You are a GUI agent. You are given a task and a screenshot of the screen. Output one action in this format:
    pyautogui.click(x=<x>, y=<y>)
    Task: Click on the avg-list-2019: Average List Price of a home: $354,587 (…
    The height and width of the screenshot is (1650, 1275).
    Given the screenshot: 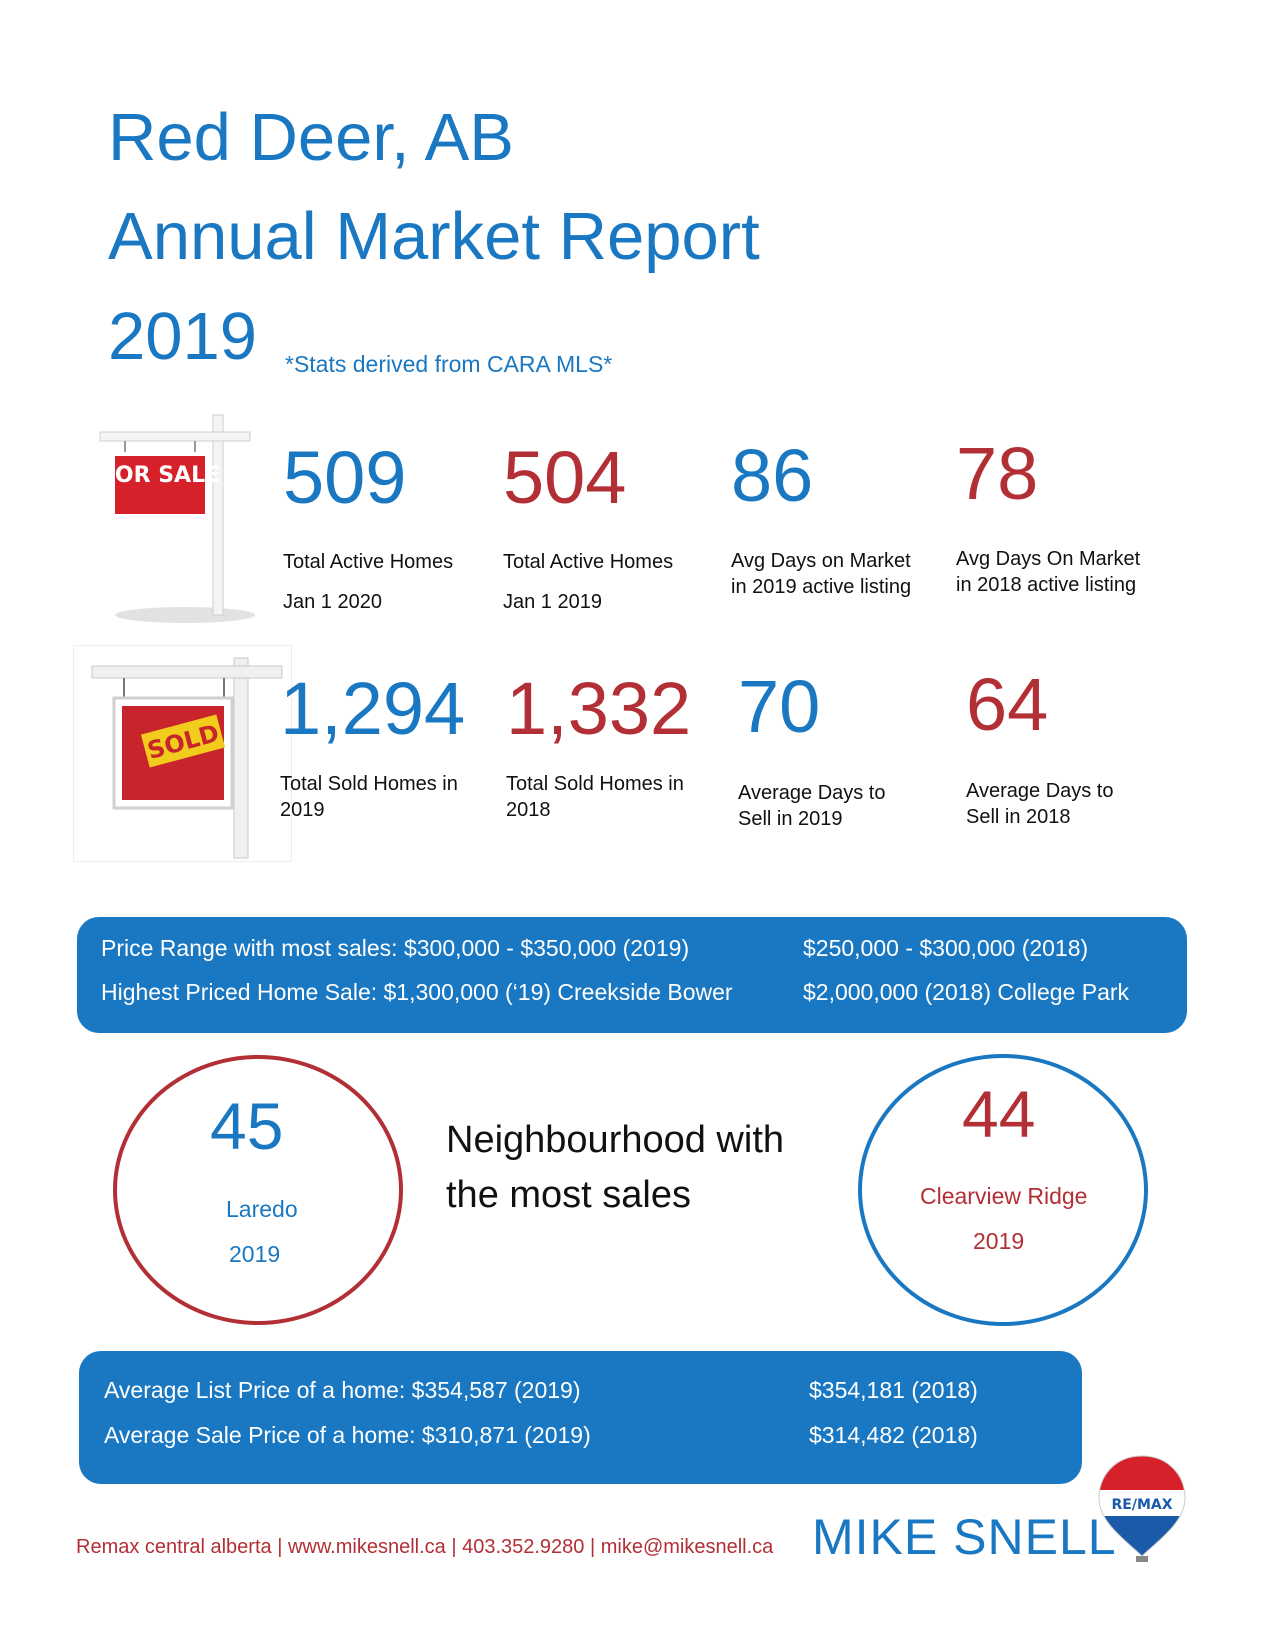 What is the action you would take?
    pyautogui.click(x=342, y=1390)
    